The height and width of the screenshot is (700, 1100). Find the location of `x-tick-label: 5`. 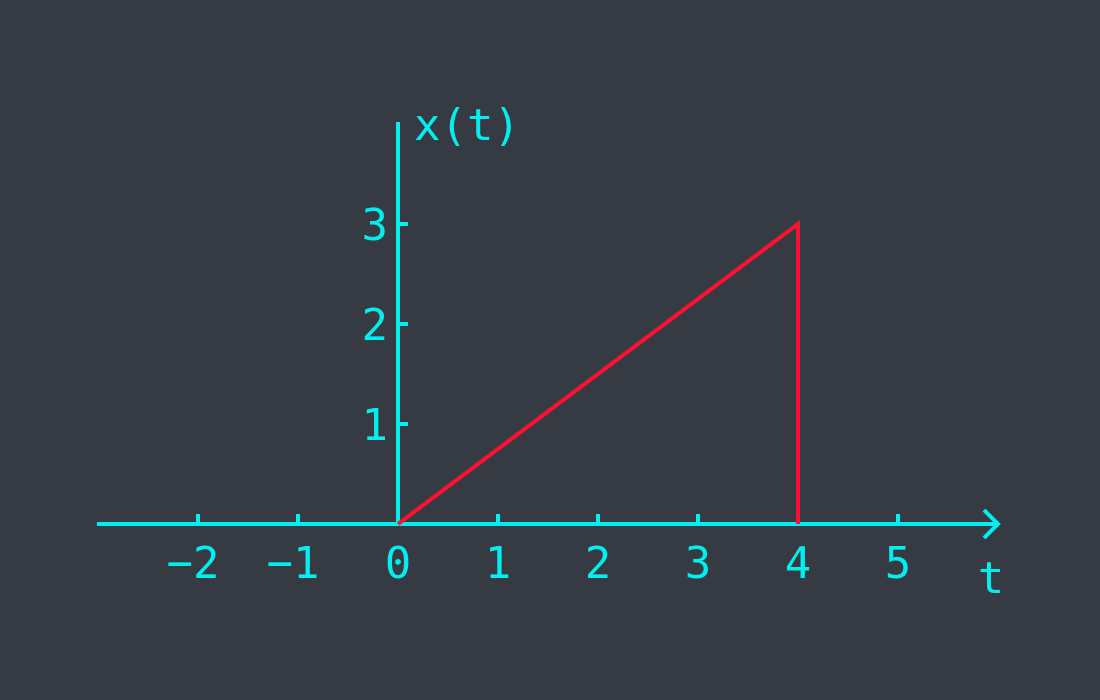

x-tick-label: 5 is located at coordinates (898, 563).